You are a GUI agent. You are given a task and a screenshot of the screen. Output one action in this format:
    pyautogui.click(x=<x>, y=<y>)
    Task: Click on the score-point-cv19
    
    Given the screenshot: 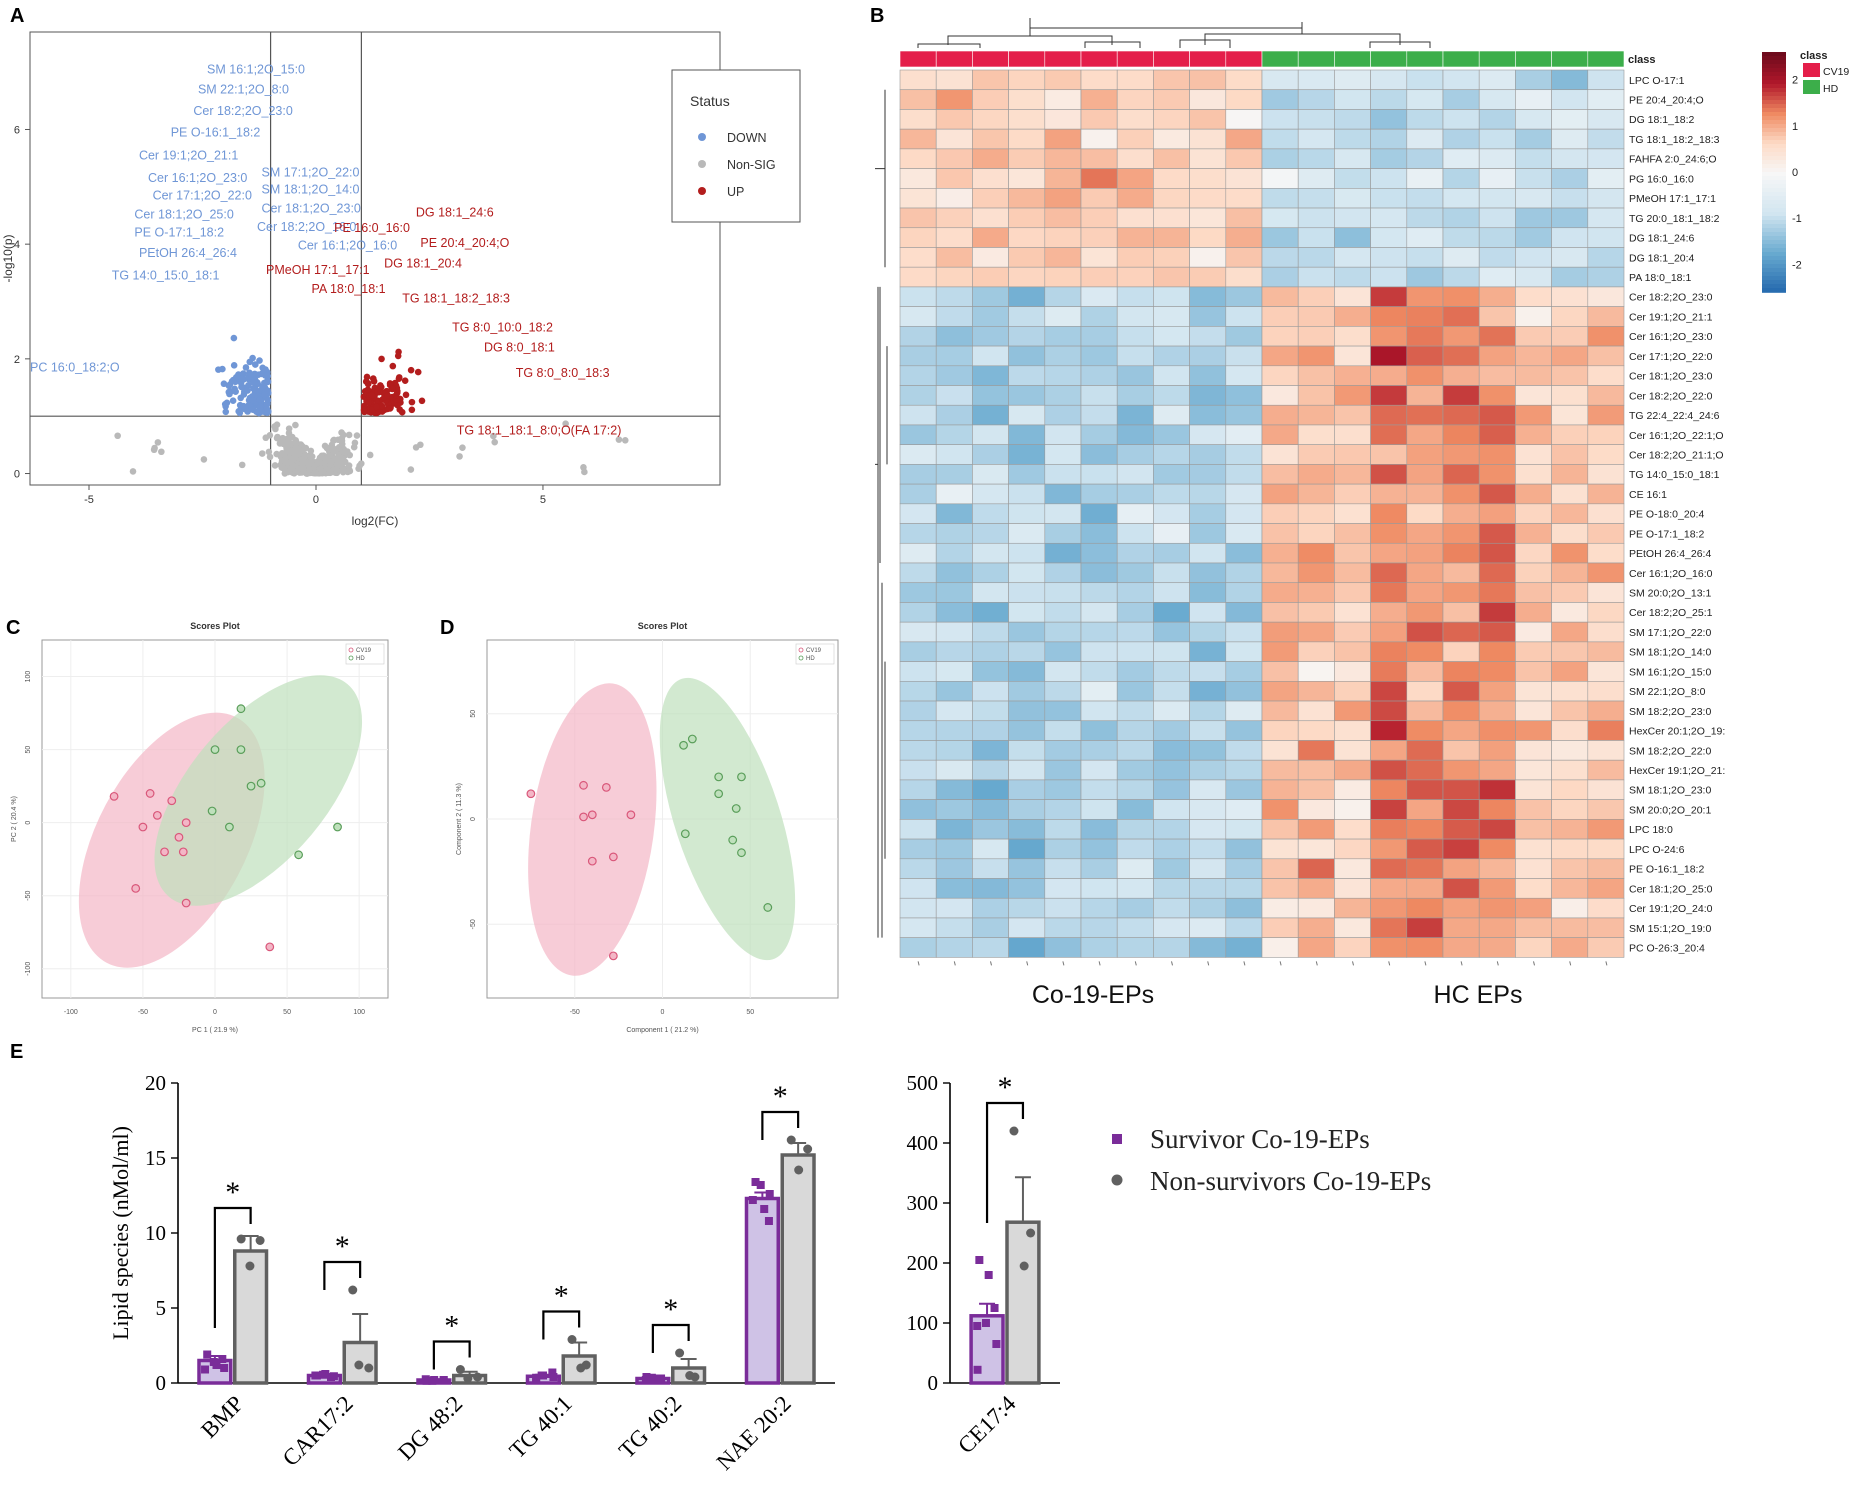 What is the action you would take?
    pyautogui.click(x=136, y=888)
    